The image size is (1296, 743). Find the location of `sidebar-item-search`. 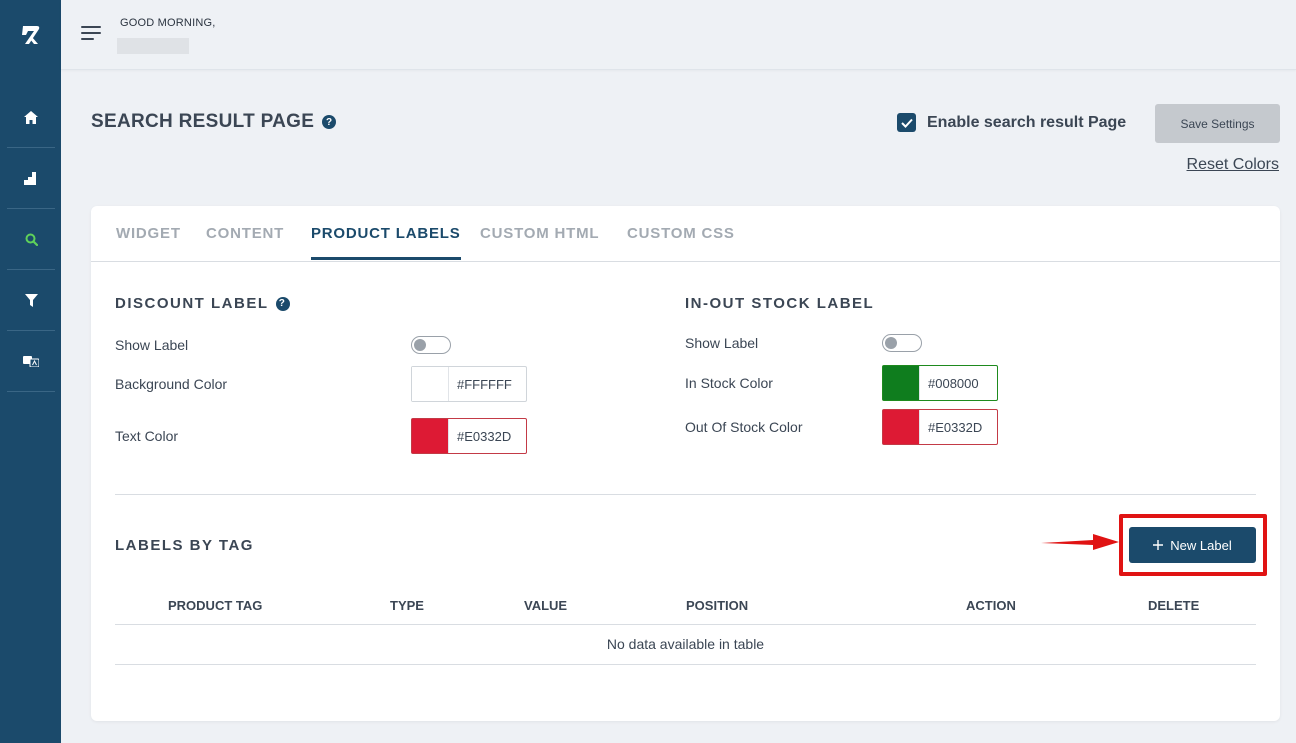

sidebar-item-search is located at coordinates (31, 240).